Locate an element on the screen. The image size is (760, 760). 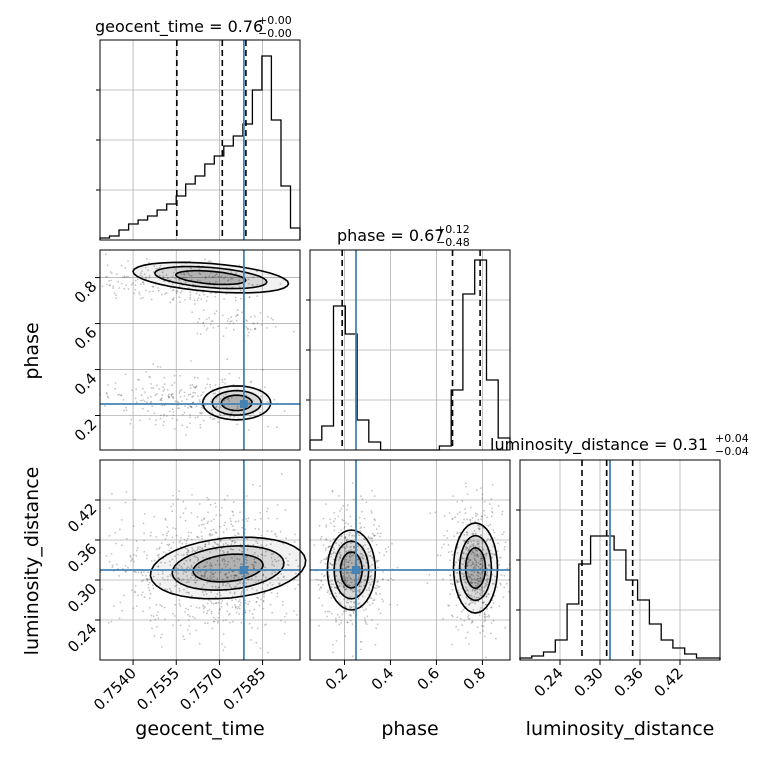
contour-line is located at coordinates (228, 568).